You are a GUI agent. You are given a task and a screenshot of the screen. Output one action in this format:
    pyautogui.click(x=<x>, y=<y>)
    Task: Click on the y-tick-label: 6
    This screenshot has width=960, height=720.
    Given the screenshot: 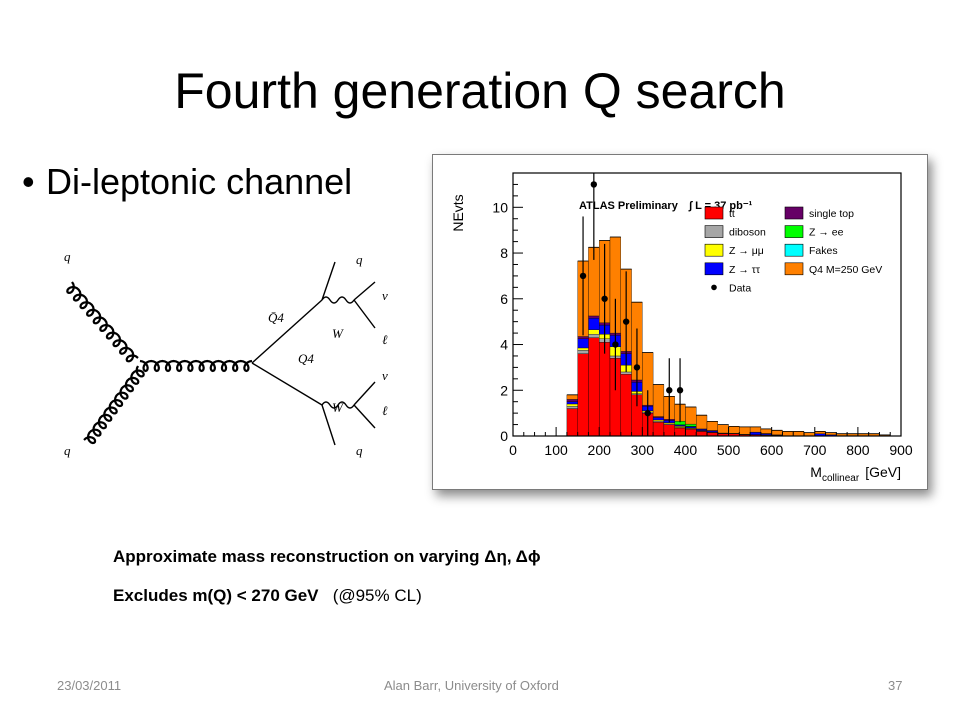 What is the action you would take?
    pyautogui.click(x=504, y=299)
    